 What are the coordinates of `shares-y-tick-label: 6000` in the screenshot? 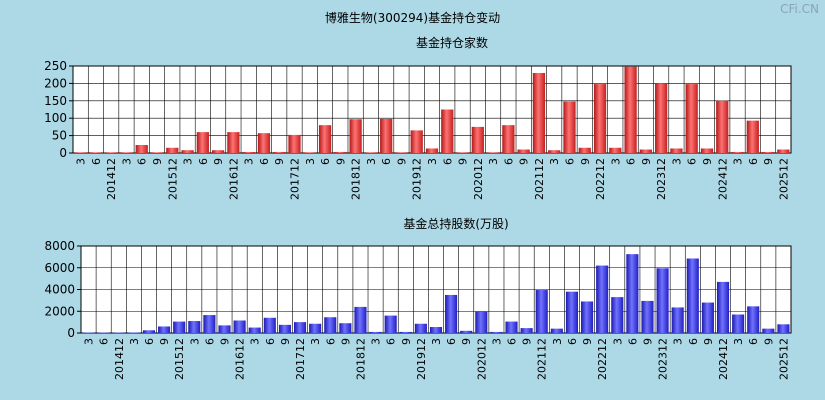 It's located at (59, 268).